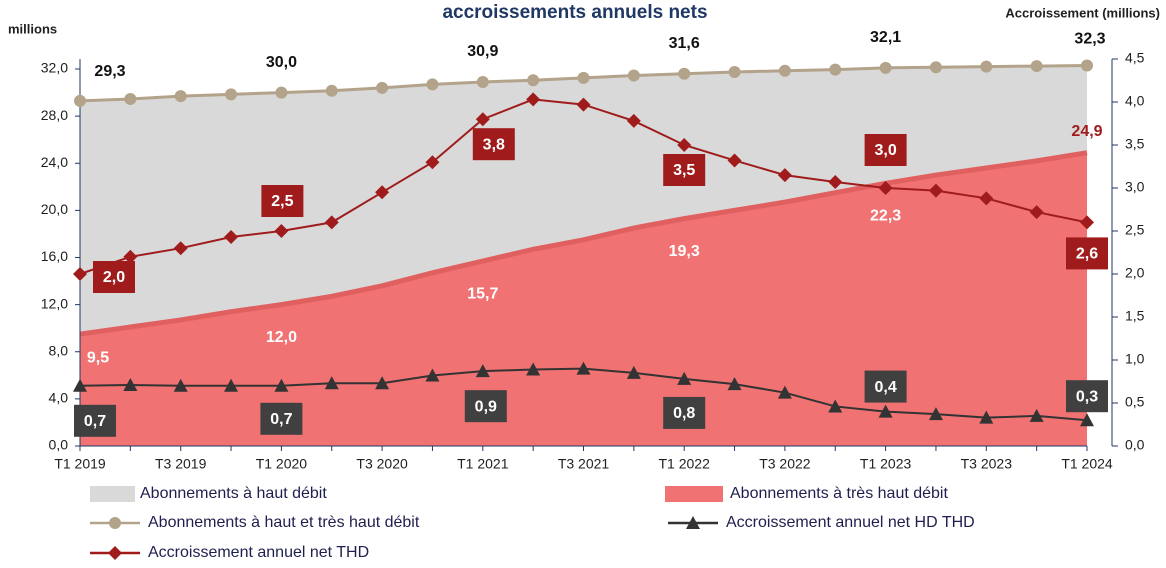 Image resolution: width=1166 pixels, height=568 pixels. I want to click on x-tick-label: T3 2023, so click(987, 464).